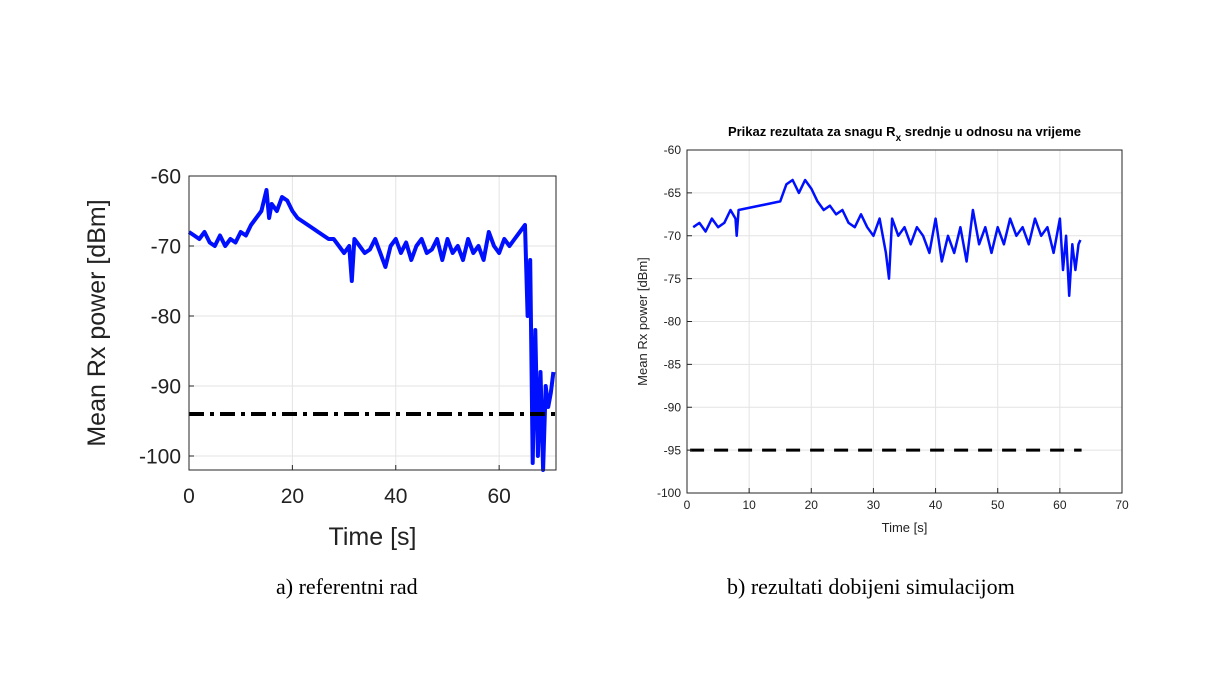  I want to click on sim-x-axis-label: Time [s], so click(905, 527).